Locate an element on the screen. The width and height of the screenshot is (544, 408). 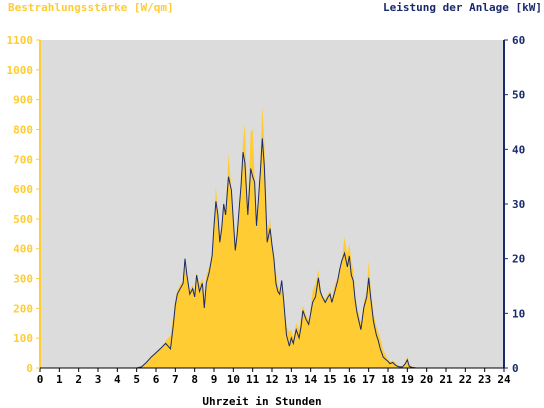
left-y-tick-label: 800 is located at coordinates (23, 129).